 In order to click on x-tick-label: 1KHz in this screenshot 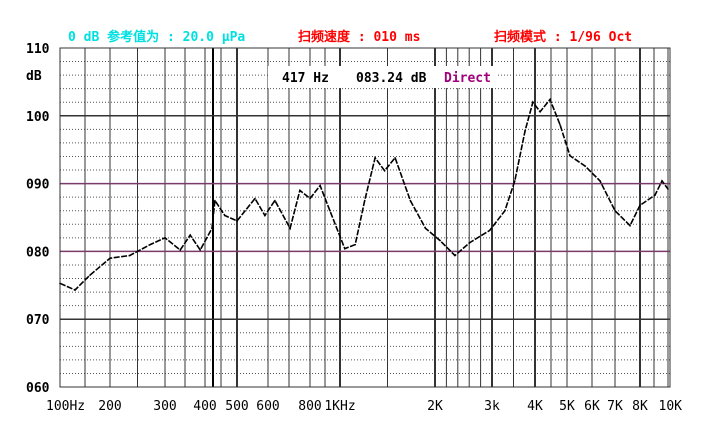, I will do `click(339, 406)`.